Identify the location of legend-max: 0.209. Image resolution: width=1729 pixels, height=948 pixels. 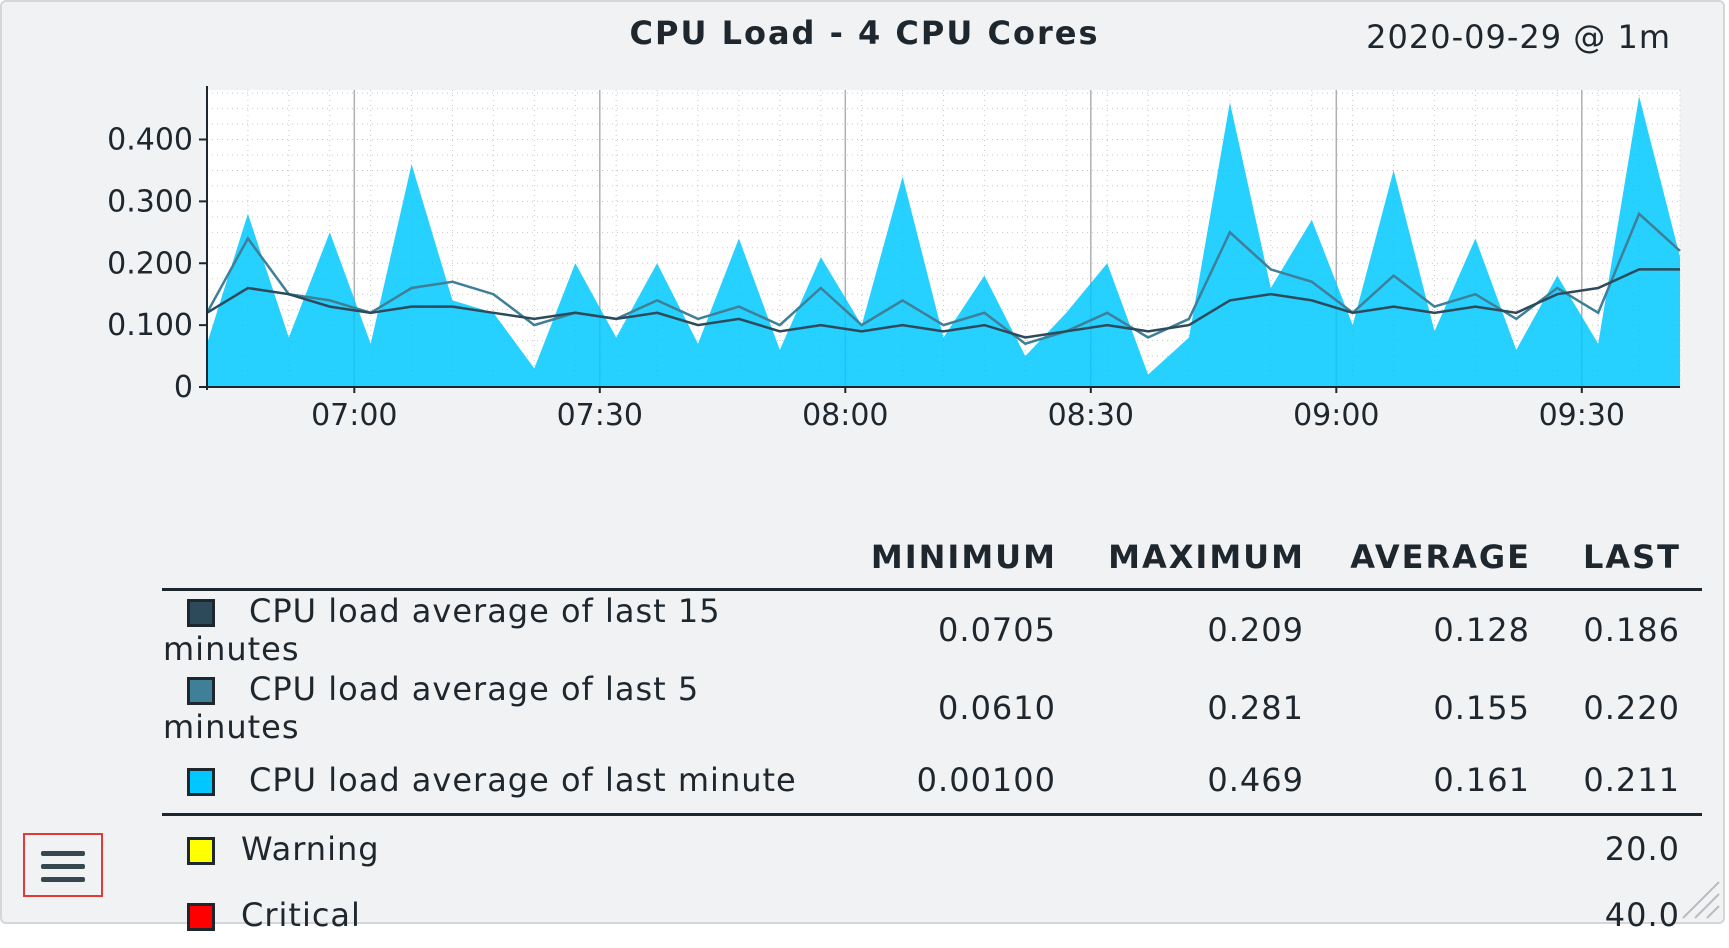
(1181, 630).